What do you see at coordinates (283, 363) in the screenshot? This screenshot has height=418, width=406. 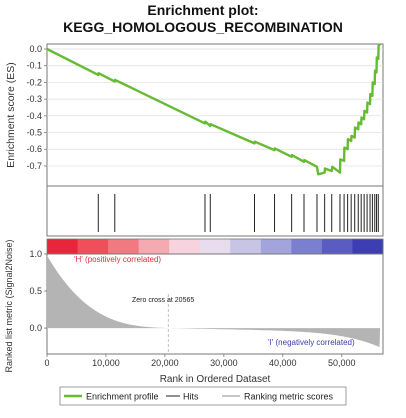 I see `x-tick-label: 40,000` at bounding box center [283, 363].